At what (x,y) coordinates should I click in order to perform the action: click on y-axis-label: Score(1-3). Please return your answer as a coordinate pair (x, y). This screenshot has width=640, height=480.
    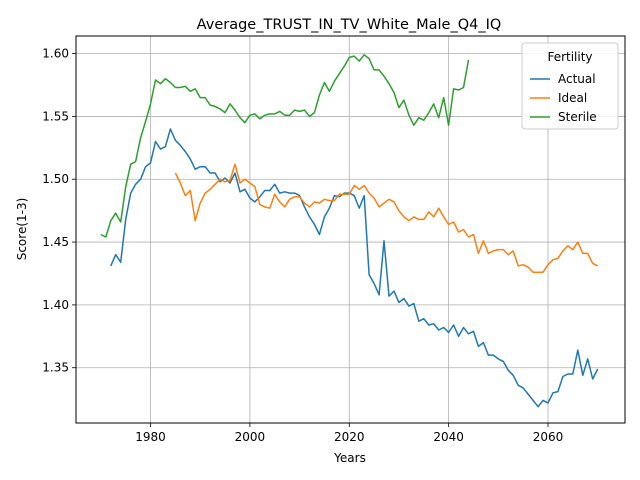
    Looking at the image, I should click on (22, 229).